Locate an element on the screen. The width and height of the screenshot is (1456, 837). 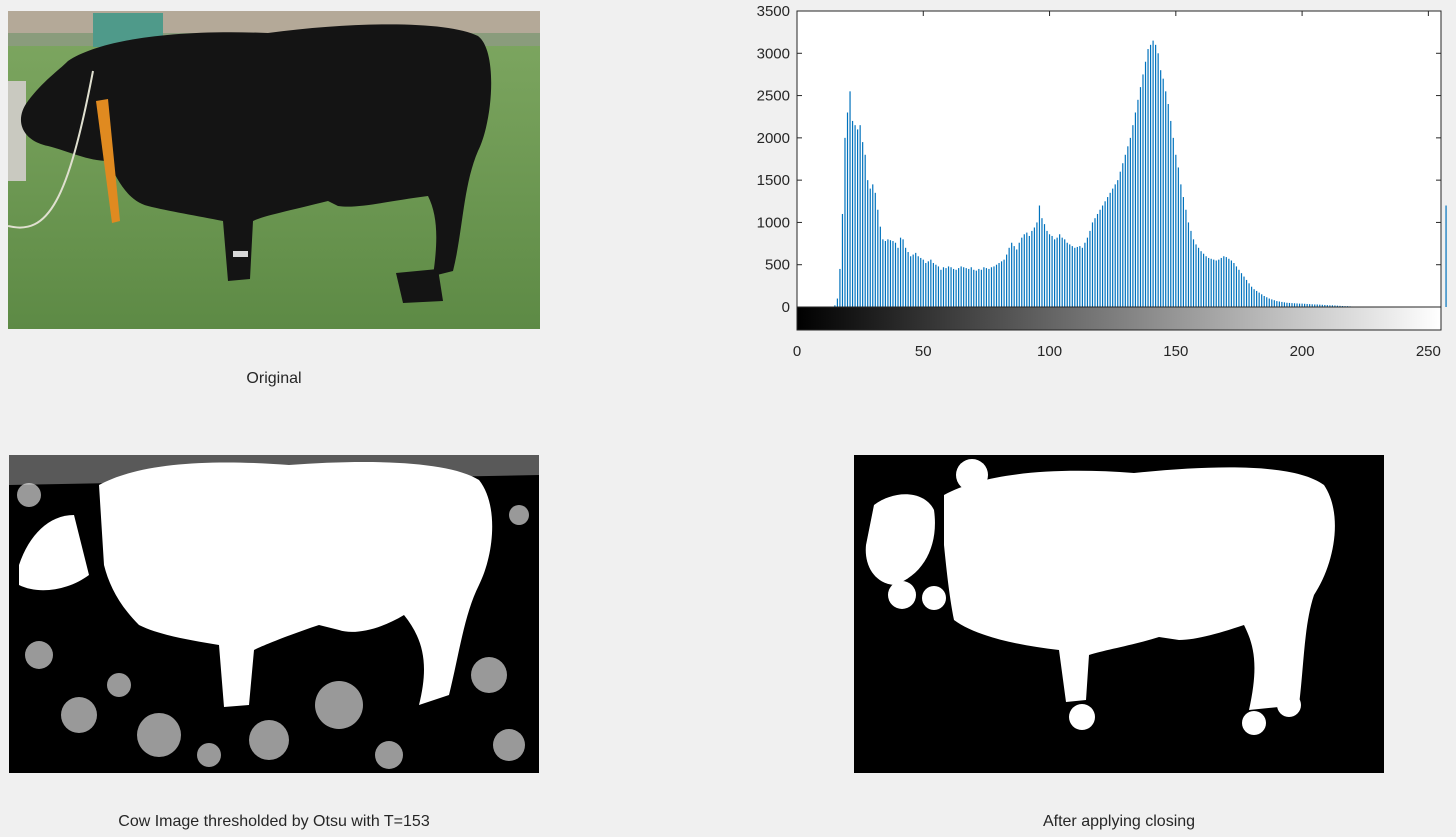
cow-silhouette is located at coordinates (296, 584).